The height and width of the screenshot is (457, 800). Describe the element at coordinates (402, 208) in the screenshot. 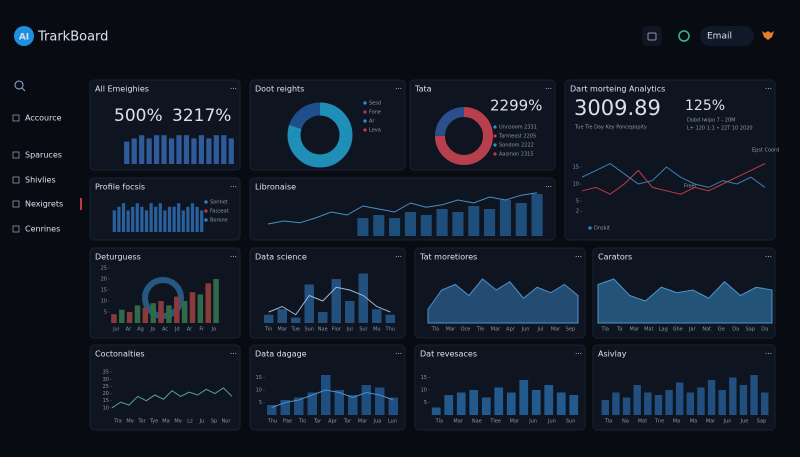

I see `trend-line` at that location.